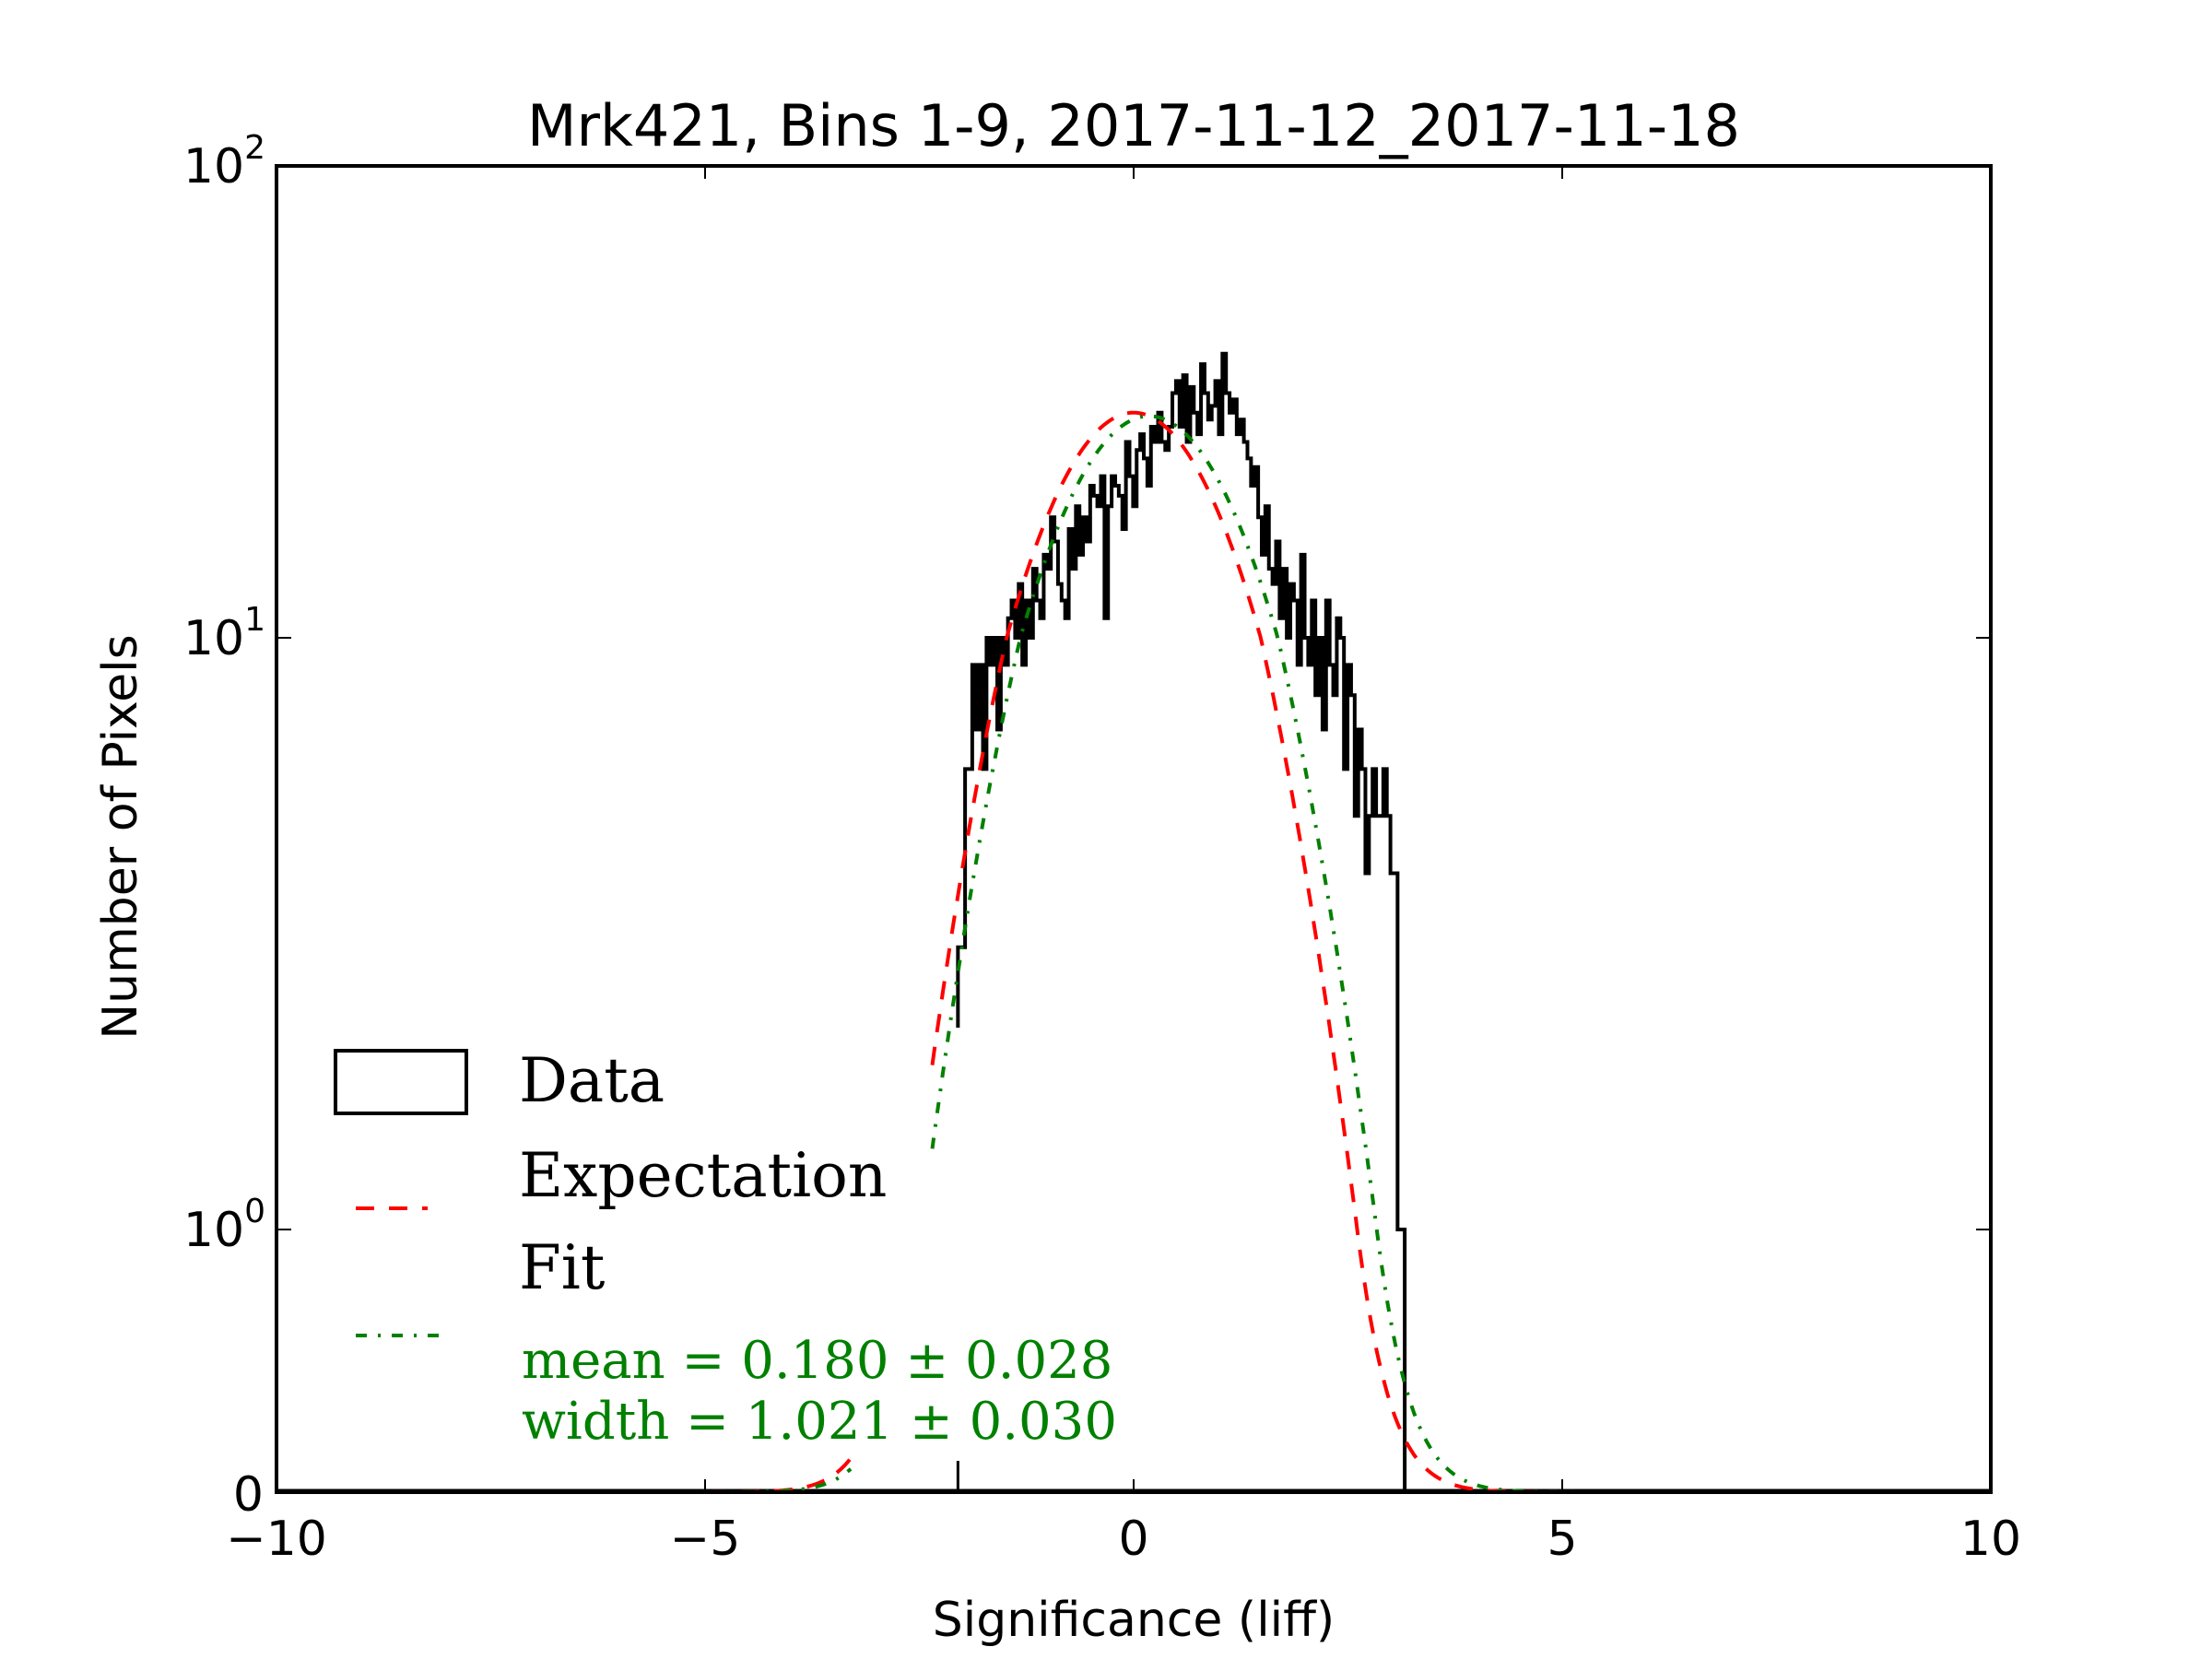 Image resolution: width=2212 pixels, height=1659 pixels. Describe the element at coordinates (248, 1495) in the screenshot. I see `y-tick-label: 0` at that location.